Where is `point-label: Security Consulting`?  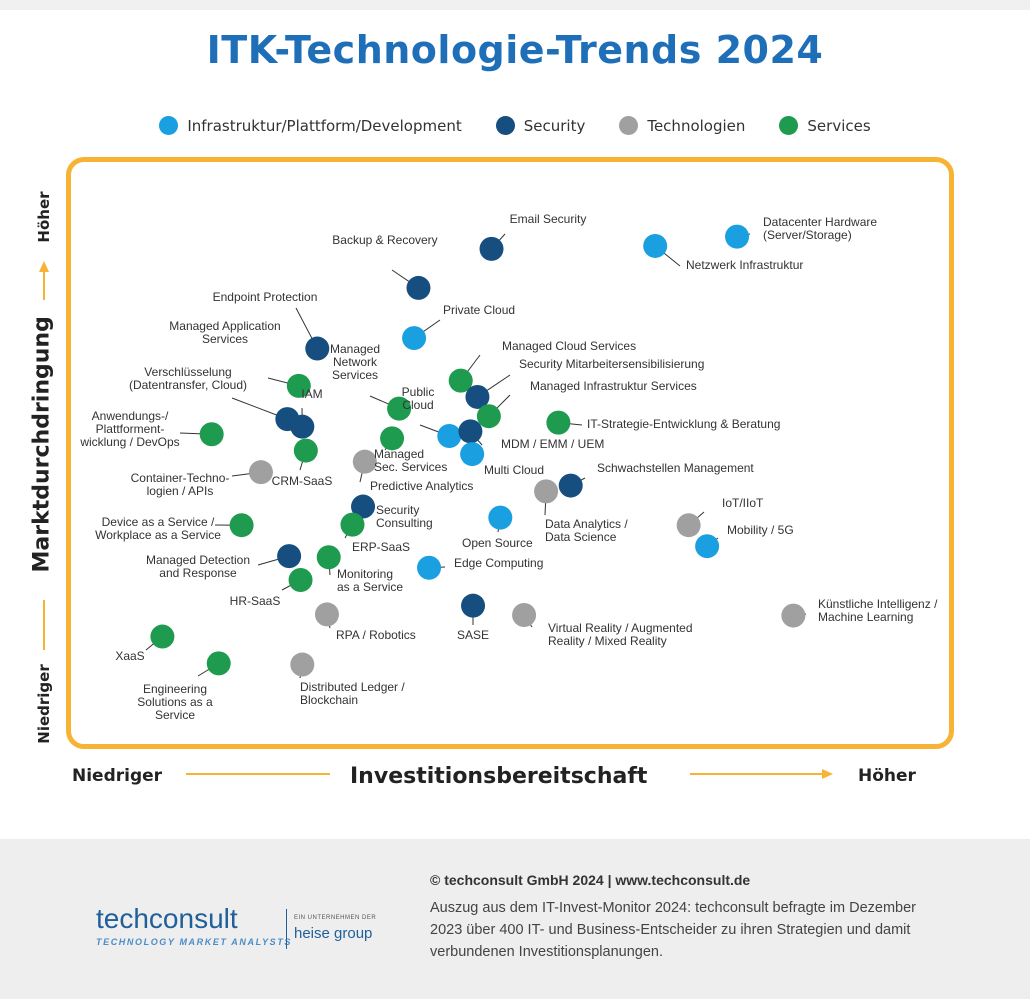
point-label: Security Consulting is located at coordinates (404, 516).